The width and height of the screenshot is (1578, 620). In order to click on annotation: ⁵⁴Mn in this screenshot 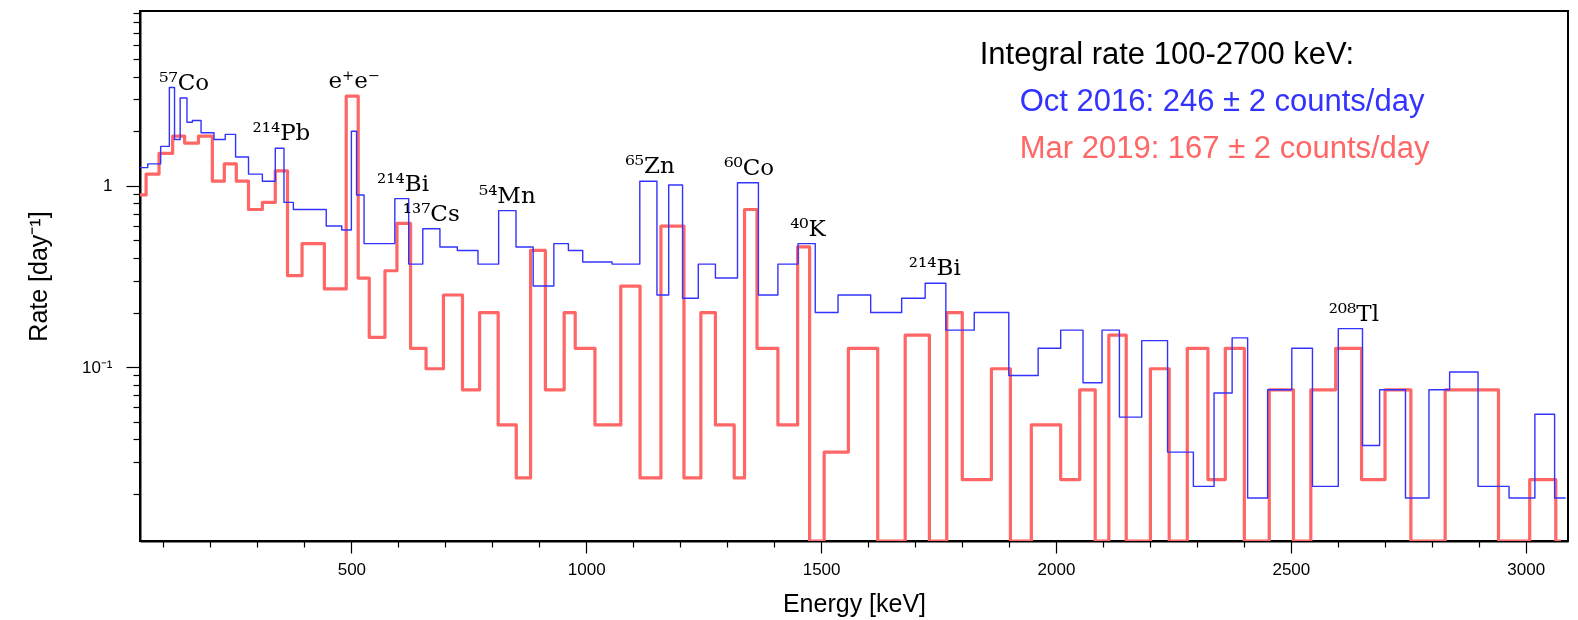, I will do `click(507, 194)`.